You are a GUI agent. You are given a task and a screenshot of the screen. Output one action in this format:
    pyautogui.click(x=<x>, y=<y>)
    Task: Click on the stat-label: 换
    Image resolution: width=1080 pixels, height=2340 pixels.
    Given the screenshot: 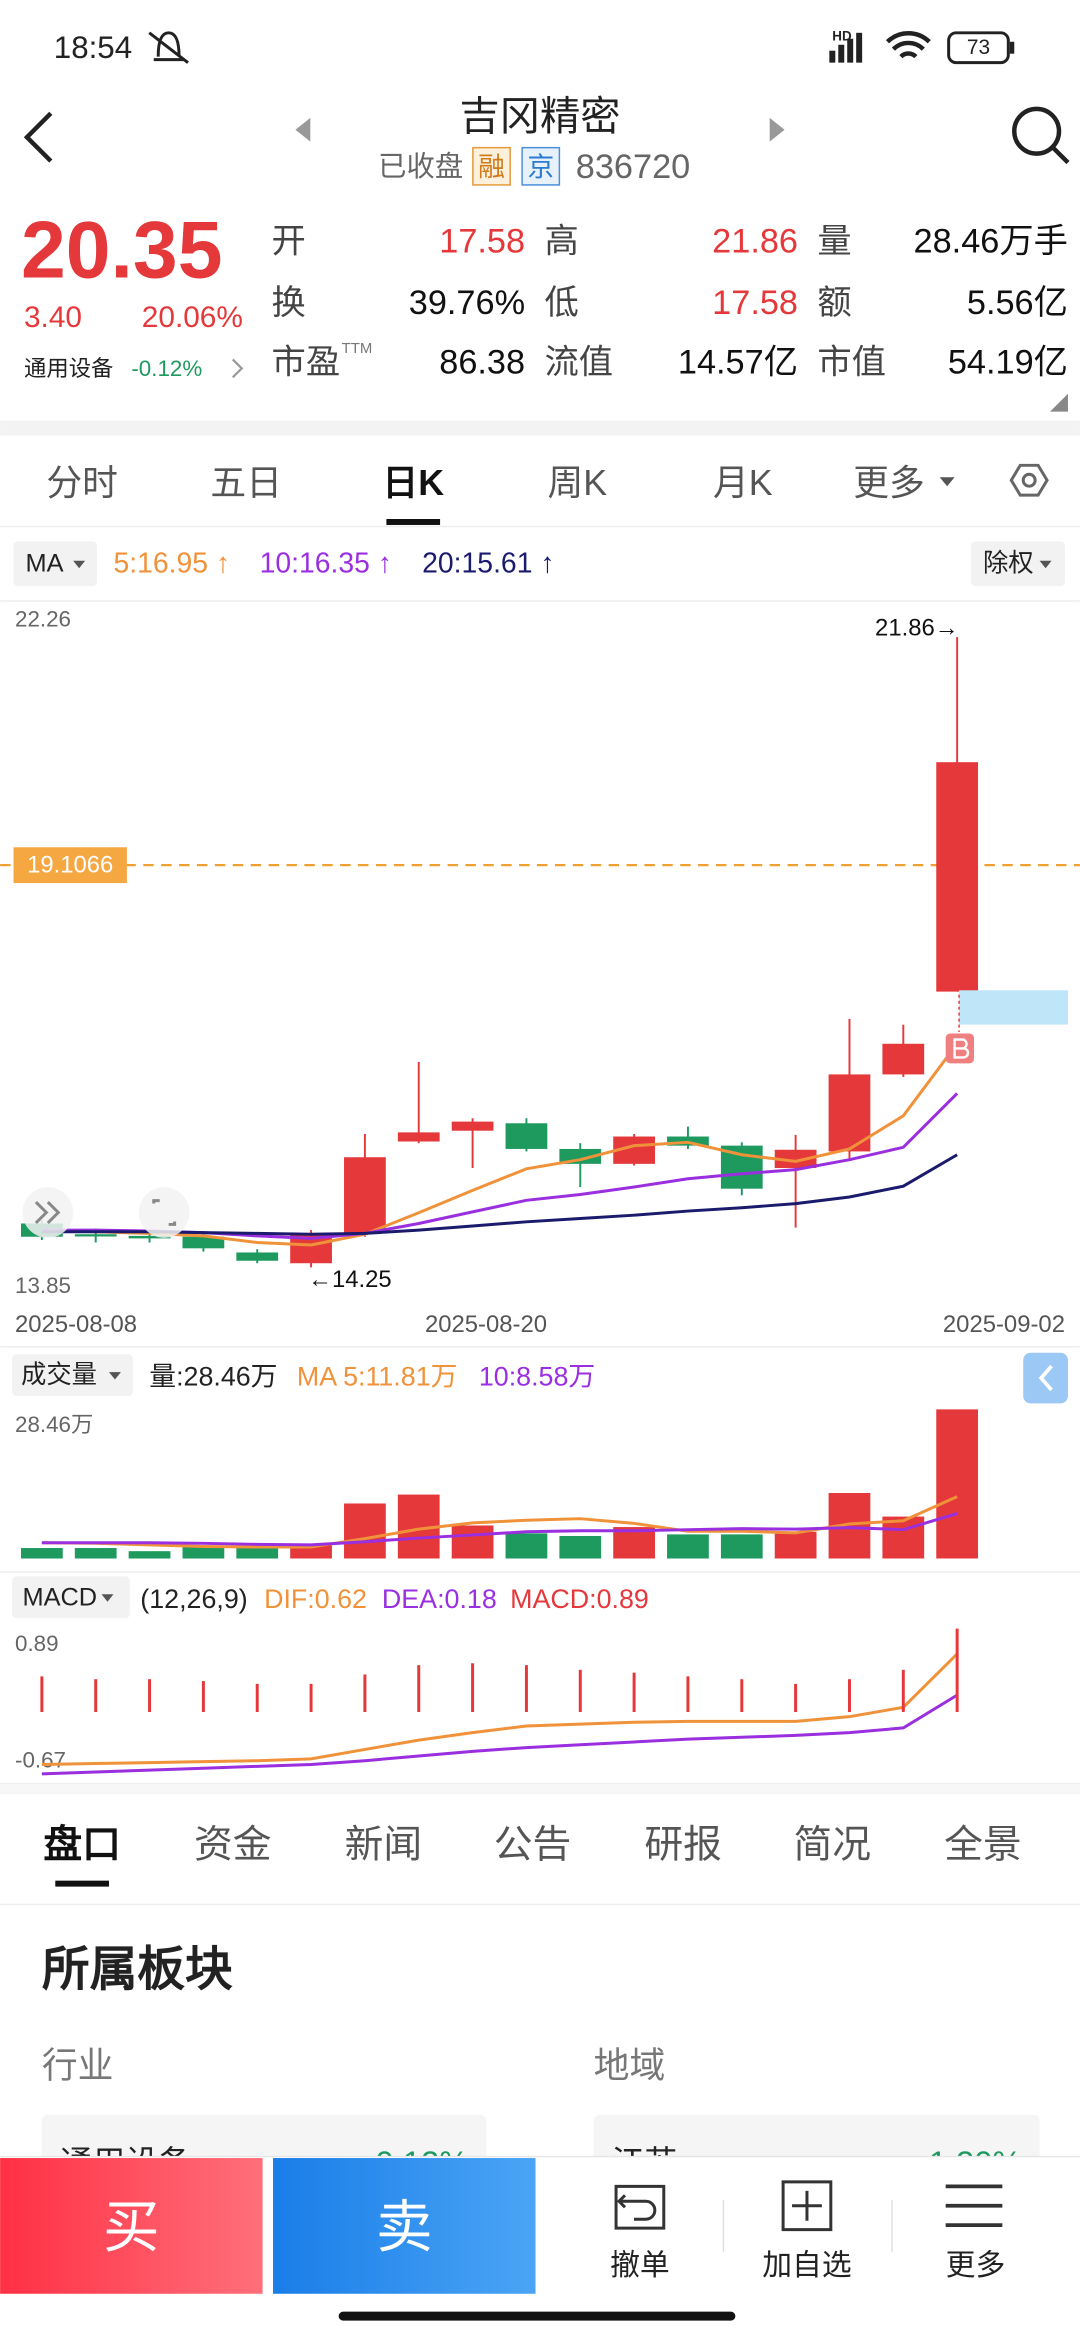 What is the action you would take?
    pyautogui.click(x=289, y=303)
    